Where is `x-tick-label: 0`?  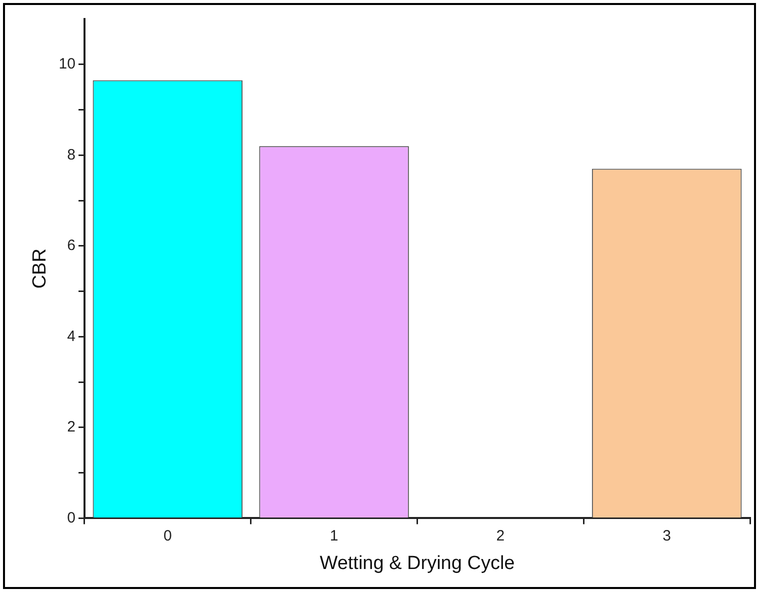
x-tick-label: 0 is located at coordinates (168, 535).